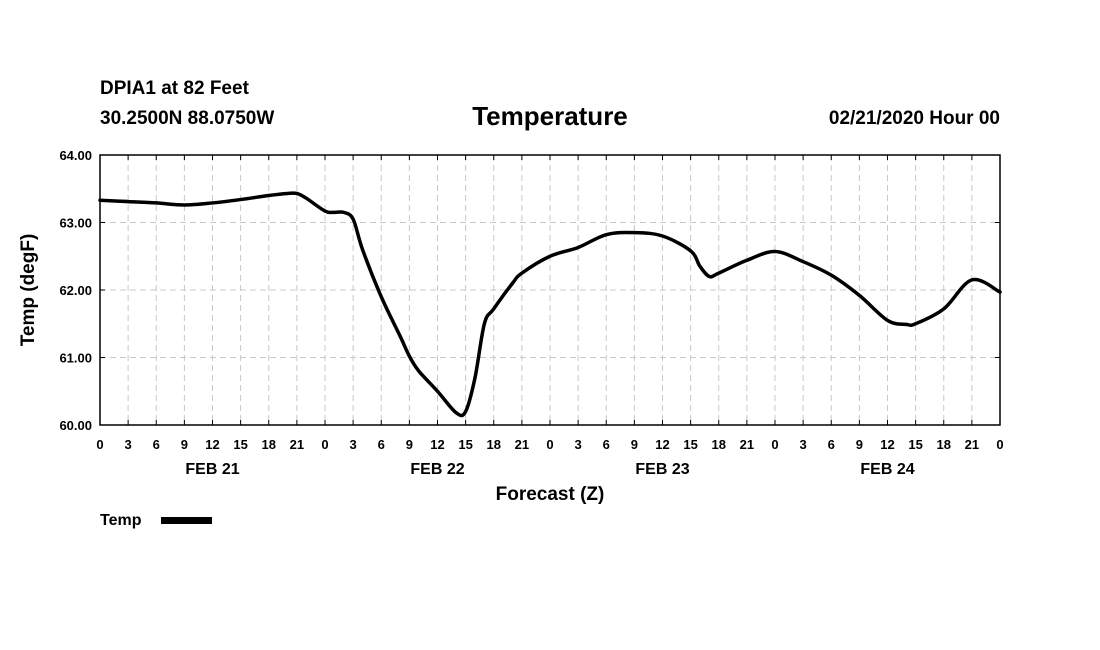 Image resolution: width=1100 pixels, height=650 pixels. I want to click on y-tick-label: 62.00, so click(75, 290).